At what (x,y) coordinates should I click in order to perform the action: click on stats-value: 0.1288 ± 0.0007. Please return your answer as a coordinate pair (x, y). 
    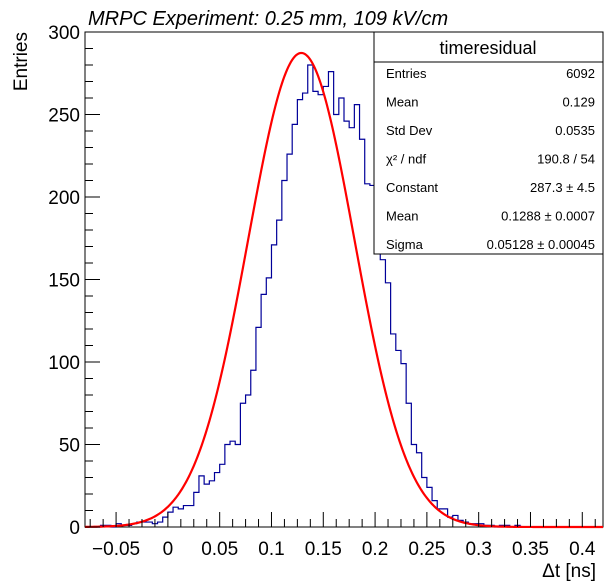
    Looking at the image, I should click on (548, 216).